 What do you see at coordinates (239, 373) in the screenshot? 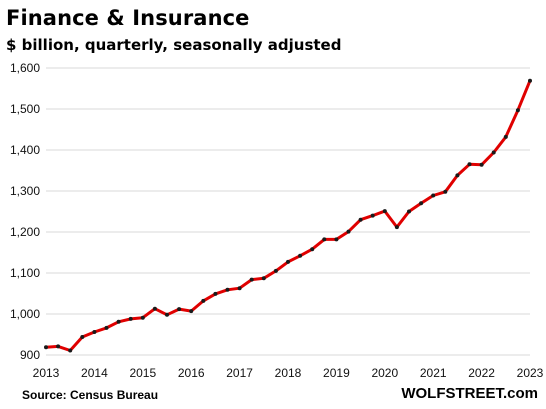
I see `x-tick-label: 2017` at bounding box center [239, 373].